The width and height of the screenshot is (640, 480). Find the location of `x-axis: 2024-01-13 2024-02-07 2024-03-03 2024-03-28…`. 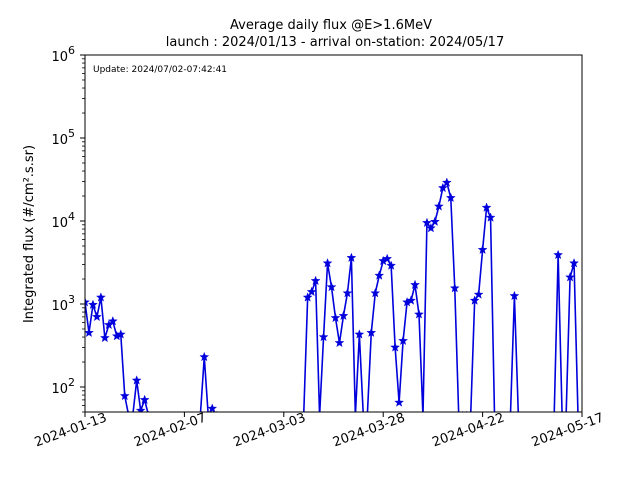

x-axis: 2024-01-13 2024-02-07 2024-03-03 2024-03-28… is located at coordinates (319, 430).